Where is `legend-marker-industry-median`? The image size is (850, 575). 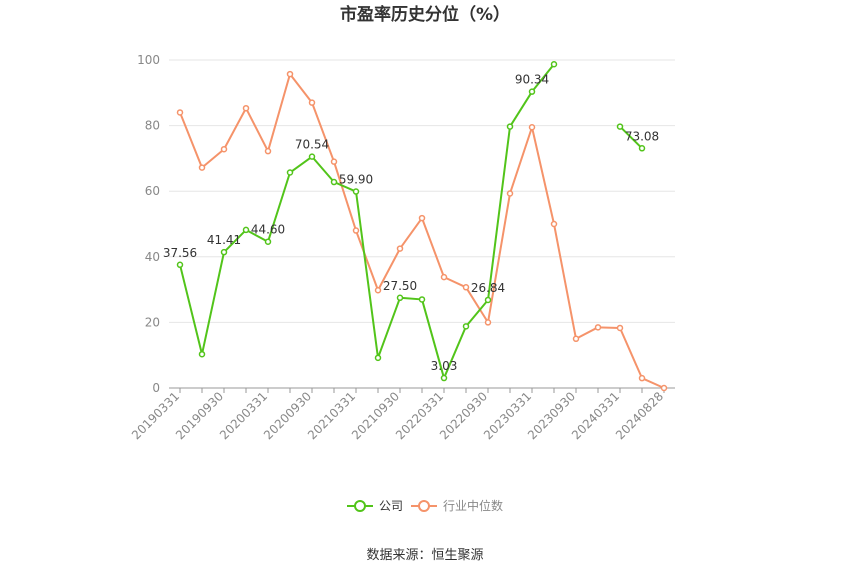
legend-marker-industry-median is located at coordinates (424, 506).